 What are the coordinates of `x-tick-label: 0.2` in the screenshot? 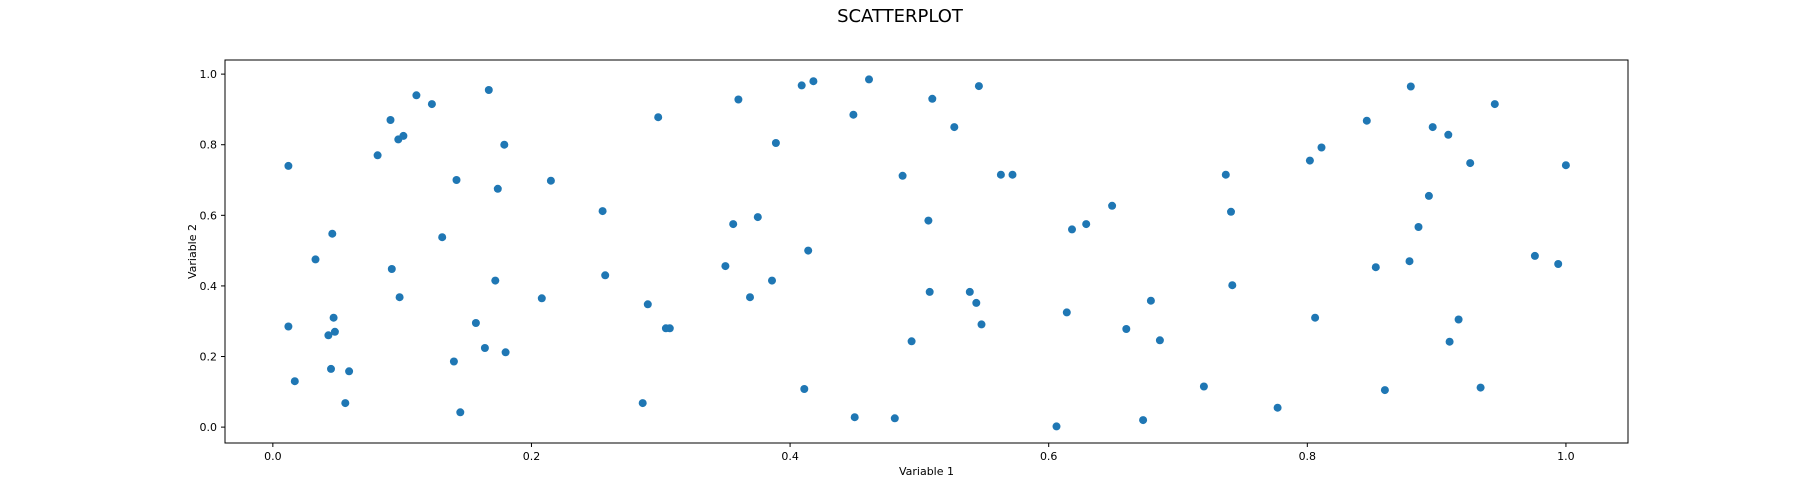 It's located at (532, 456).